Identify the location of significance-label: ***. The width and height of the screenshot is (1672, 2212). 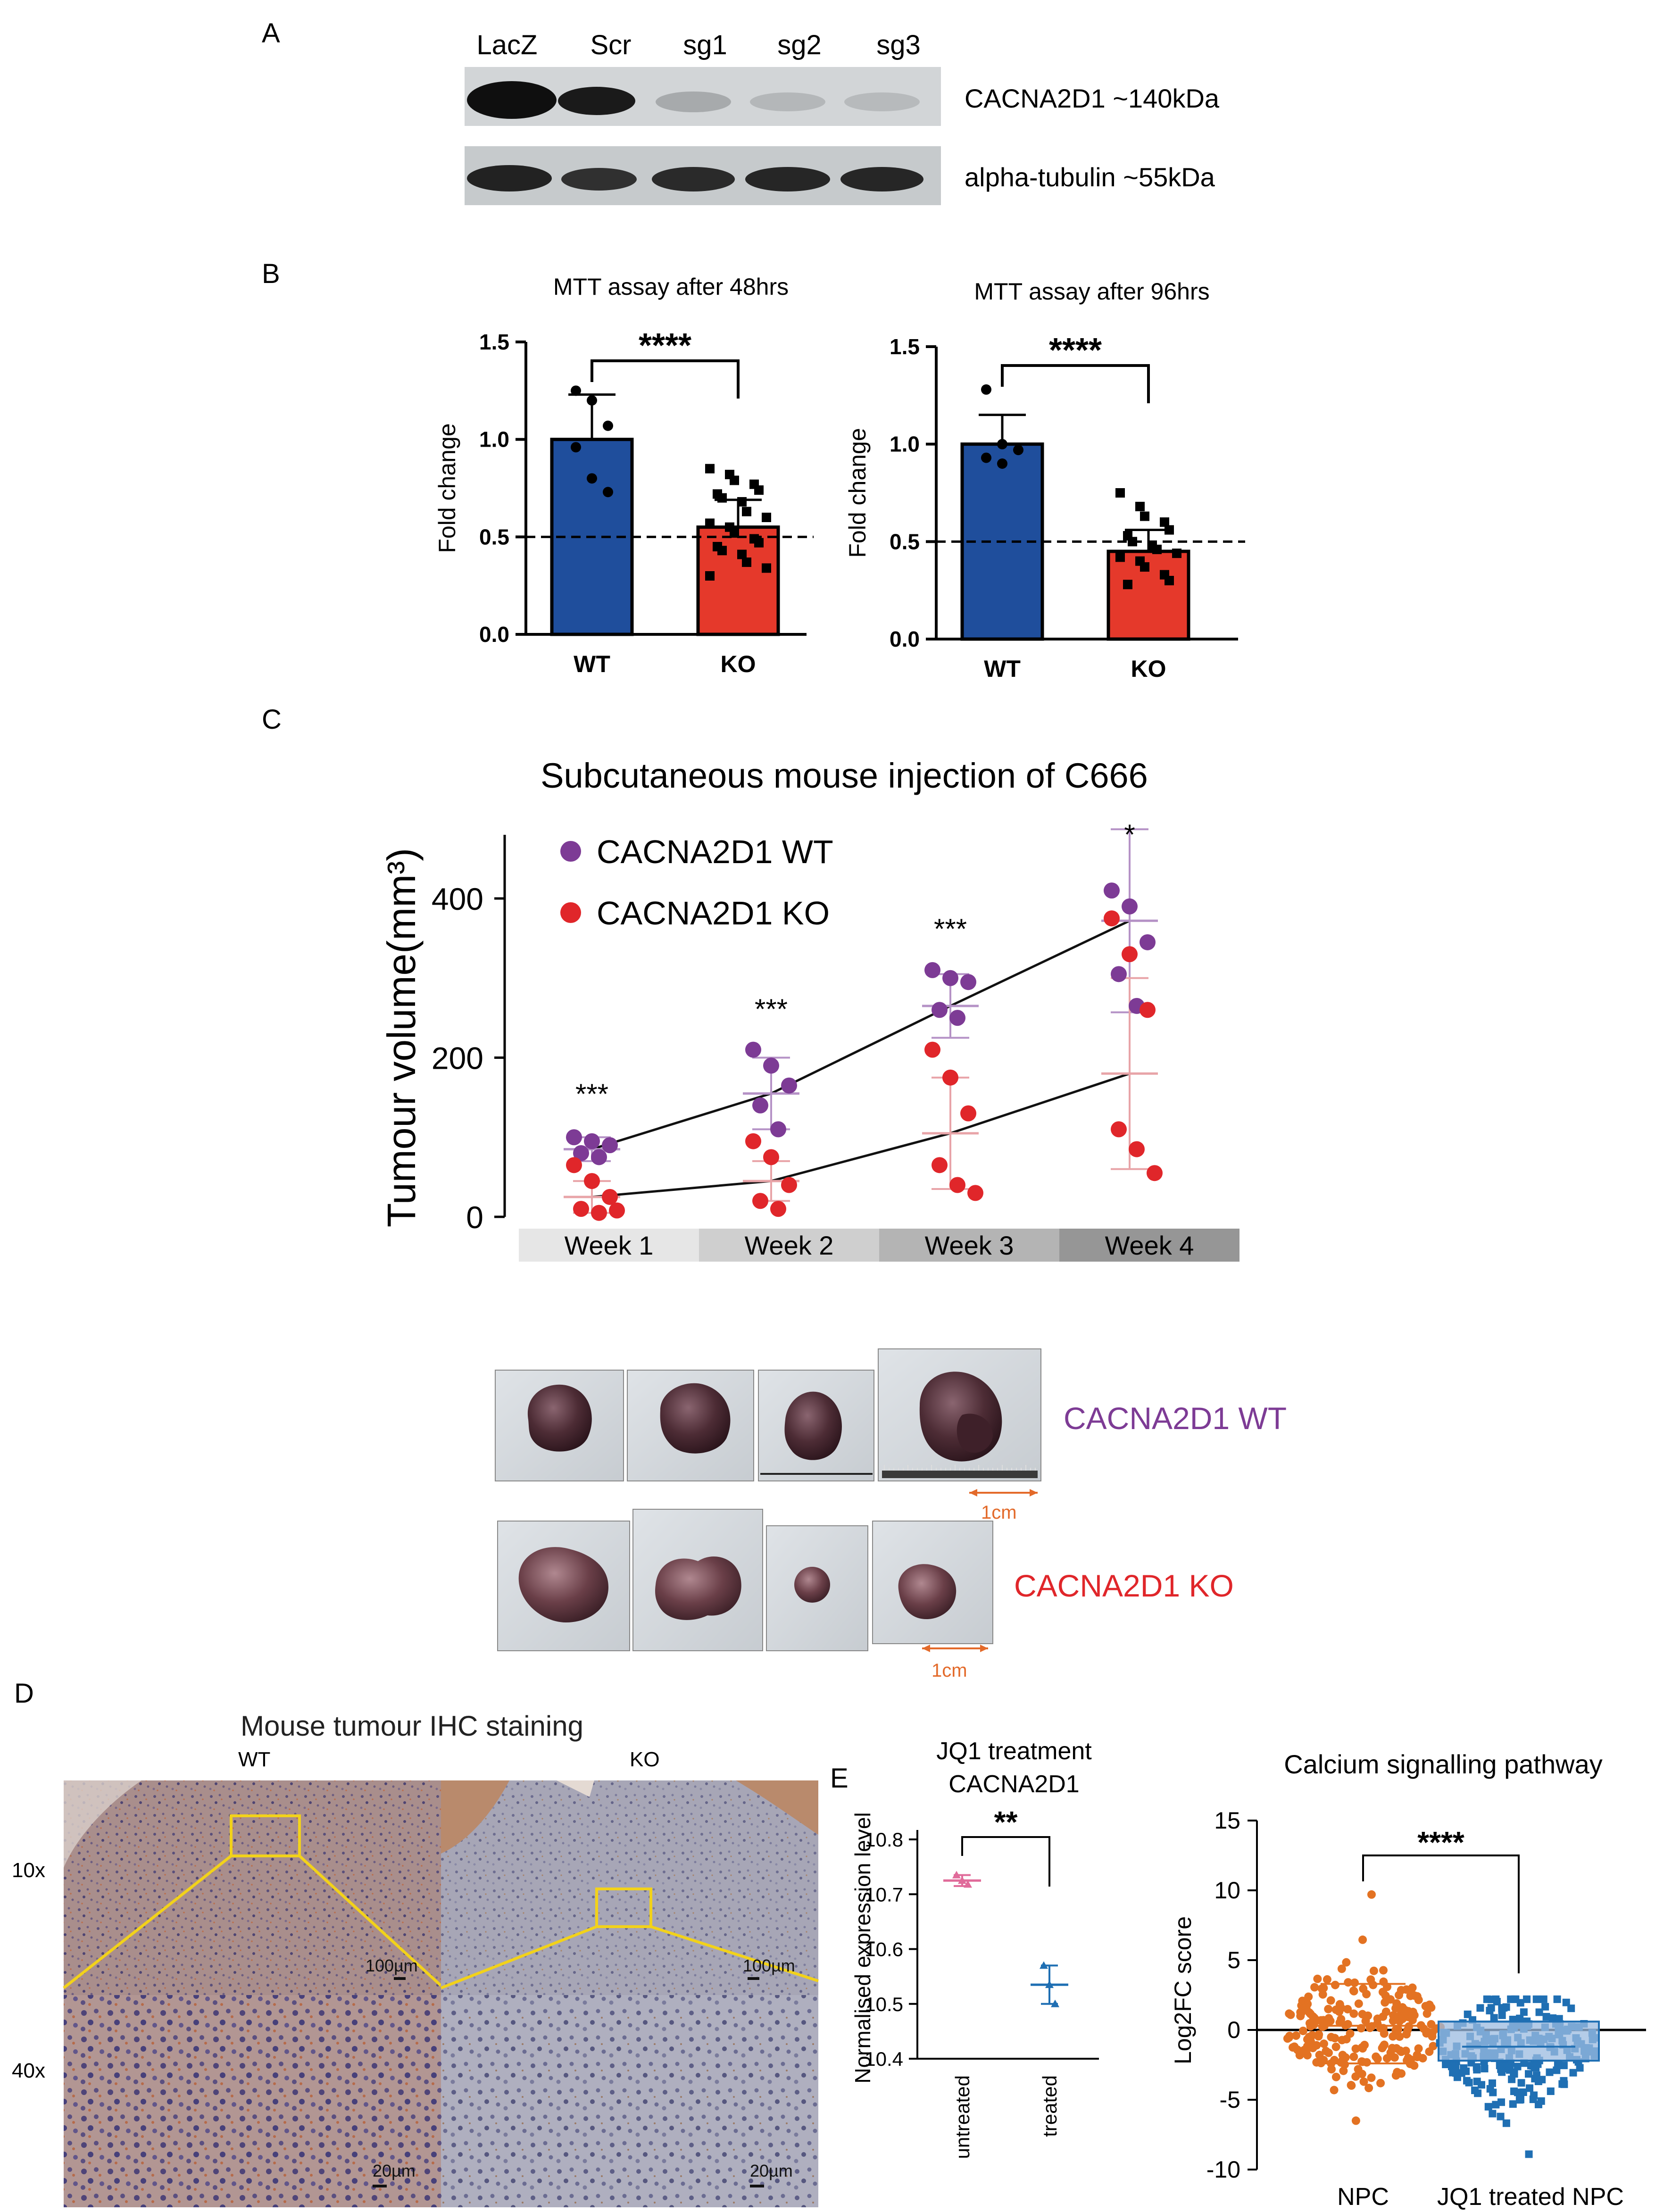
(591, 1094).